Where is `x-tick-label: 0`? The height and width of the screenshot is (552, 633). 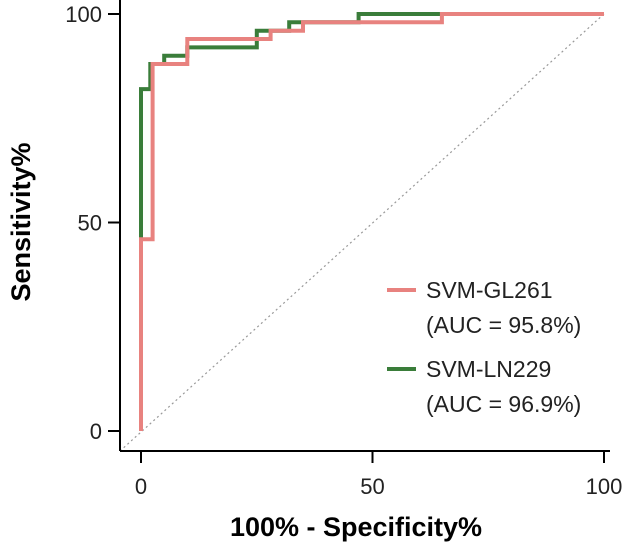 x-tick-label: 0 is located at coordinates (141, 486).